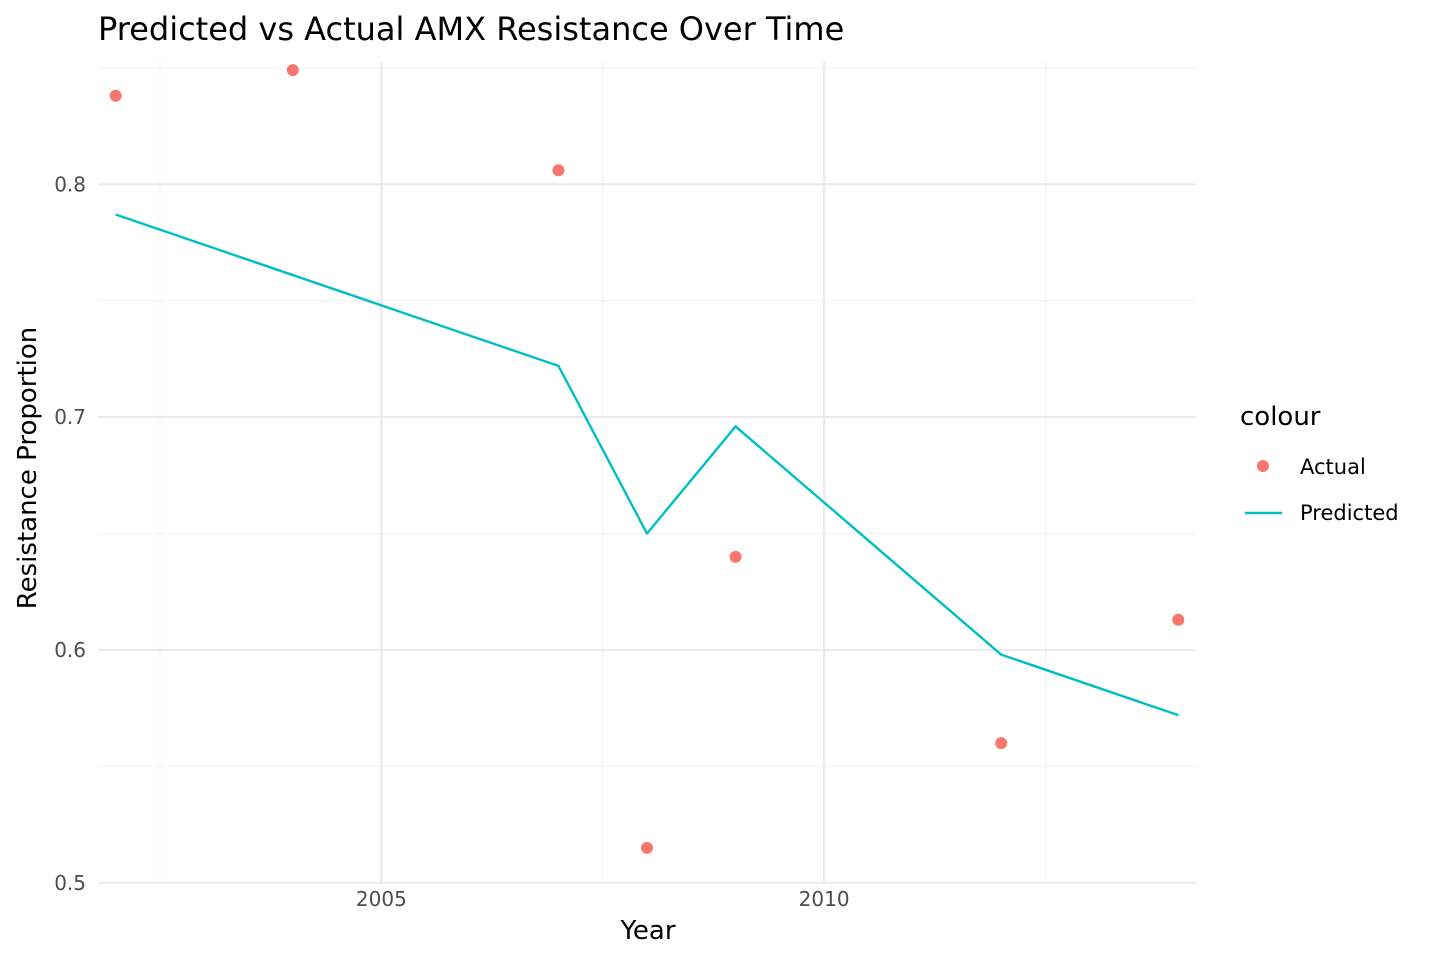 The height and width of the screenshot is (960, 1440). I want to click on legend: colour Actual Predicted, so click(1319, 463).